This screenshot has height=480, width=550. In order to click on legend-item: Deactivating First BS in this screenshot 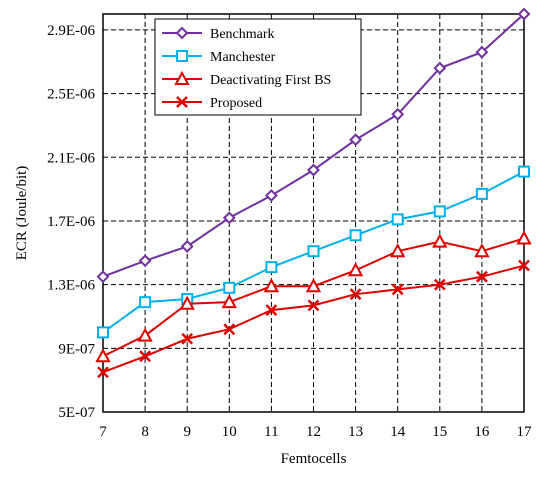, I will do `click(246, 79)`.